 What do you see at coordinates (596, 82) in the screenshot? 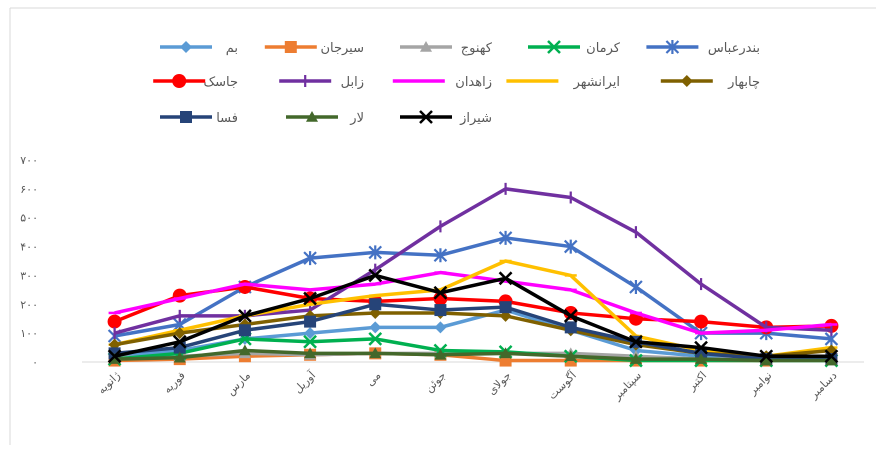
I see `legend-label: ایرانشهر` at bounding box center [596, 82].